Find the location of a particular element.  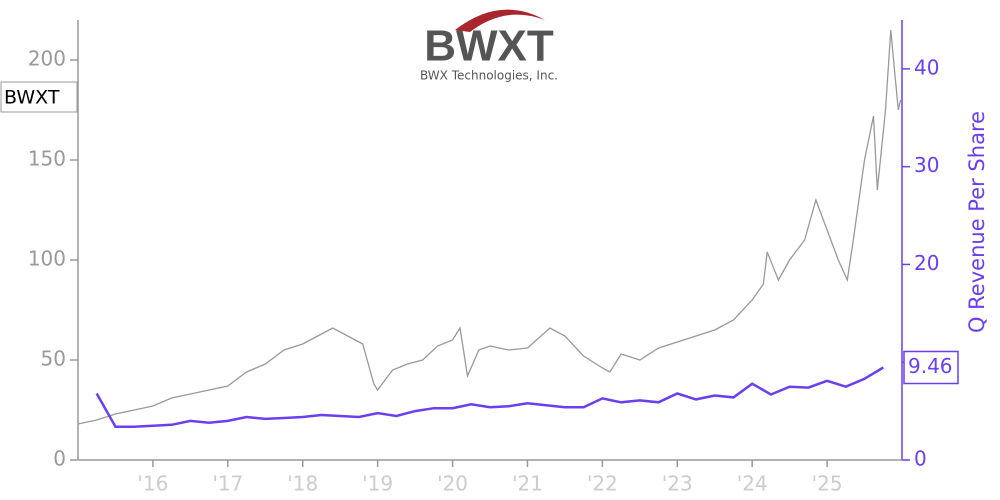

y-tick-label: 150 is located at coordinates (47, 159).